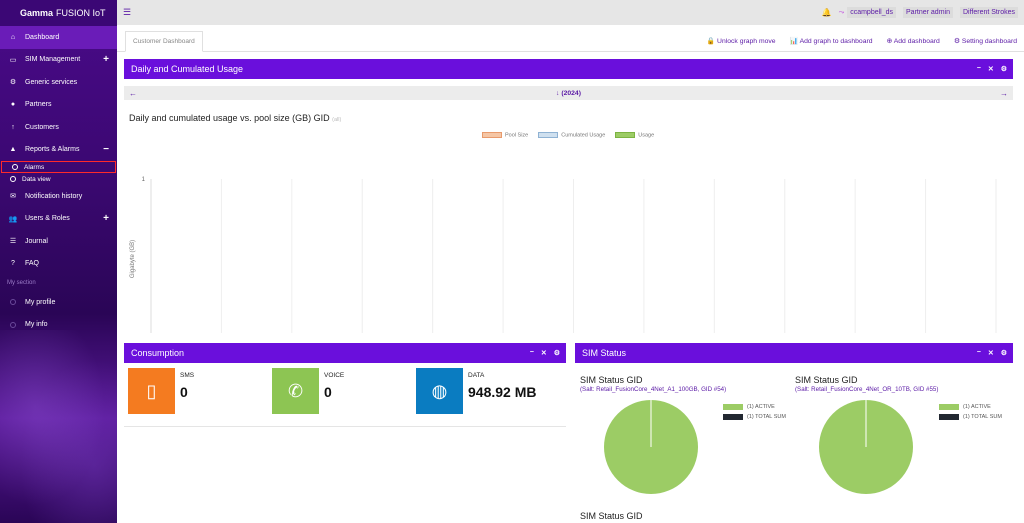  I want to click on kpi-label: SMS, so click(187, 375).